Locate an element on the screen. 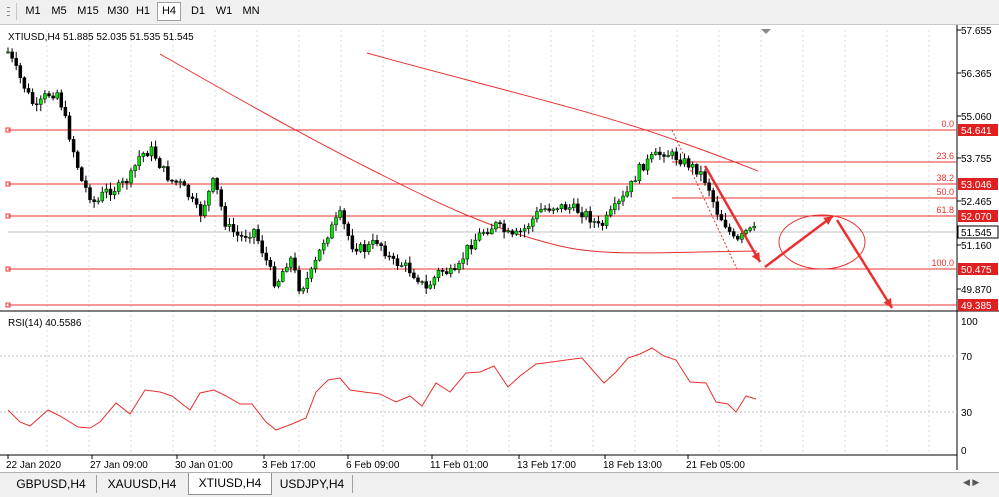 The height and width of the screenshot is (497, 999). tab-scroll-arrows-icon: ◀ ▶ is located at coordinates (971, 482).